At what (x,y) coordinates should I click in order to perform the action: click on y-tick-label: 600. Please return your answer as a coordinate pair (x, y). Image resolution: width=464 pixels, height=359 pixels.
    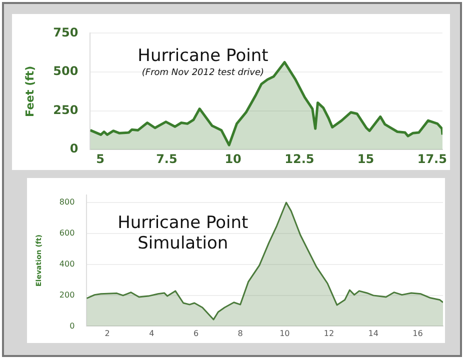
    Looking at the image, I should click on (67, 233).